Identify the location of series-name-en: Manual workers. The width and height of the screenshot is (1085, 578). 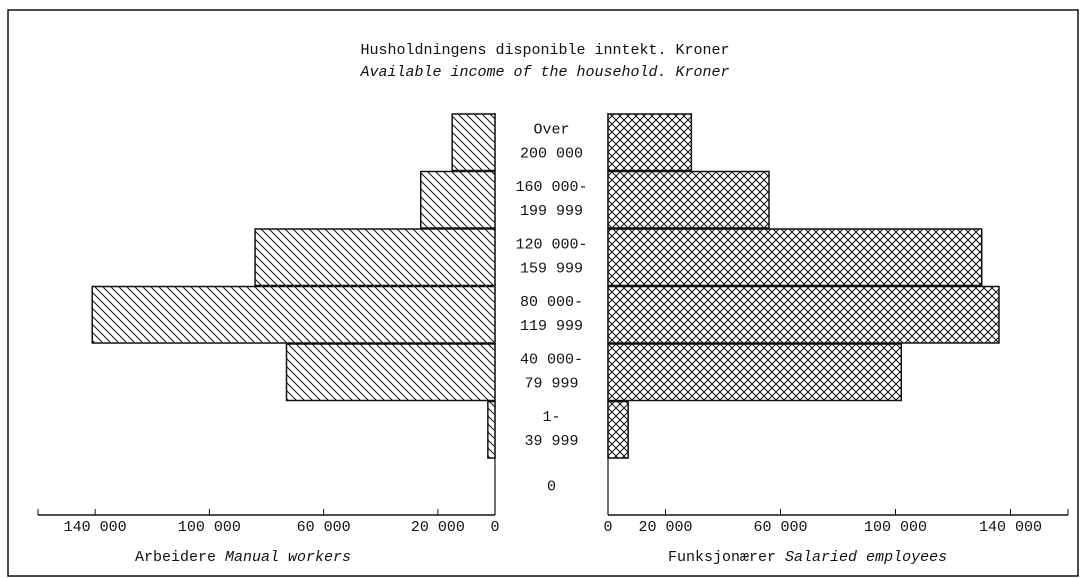
(288, 557).